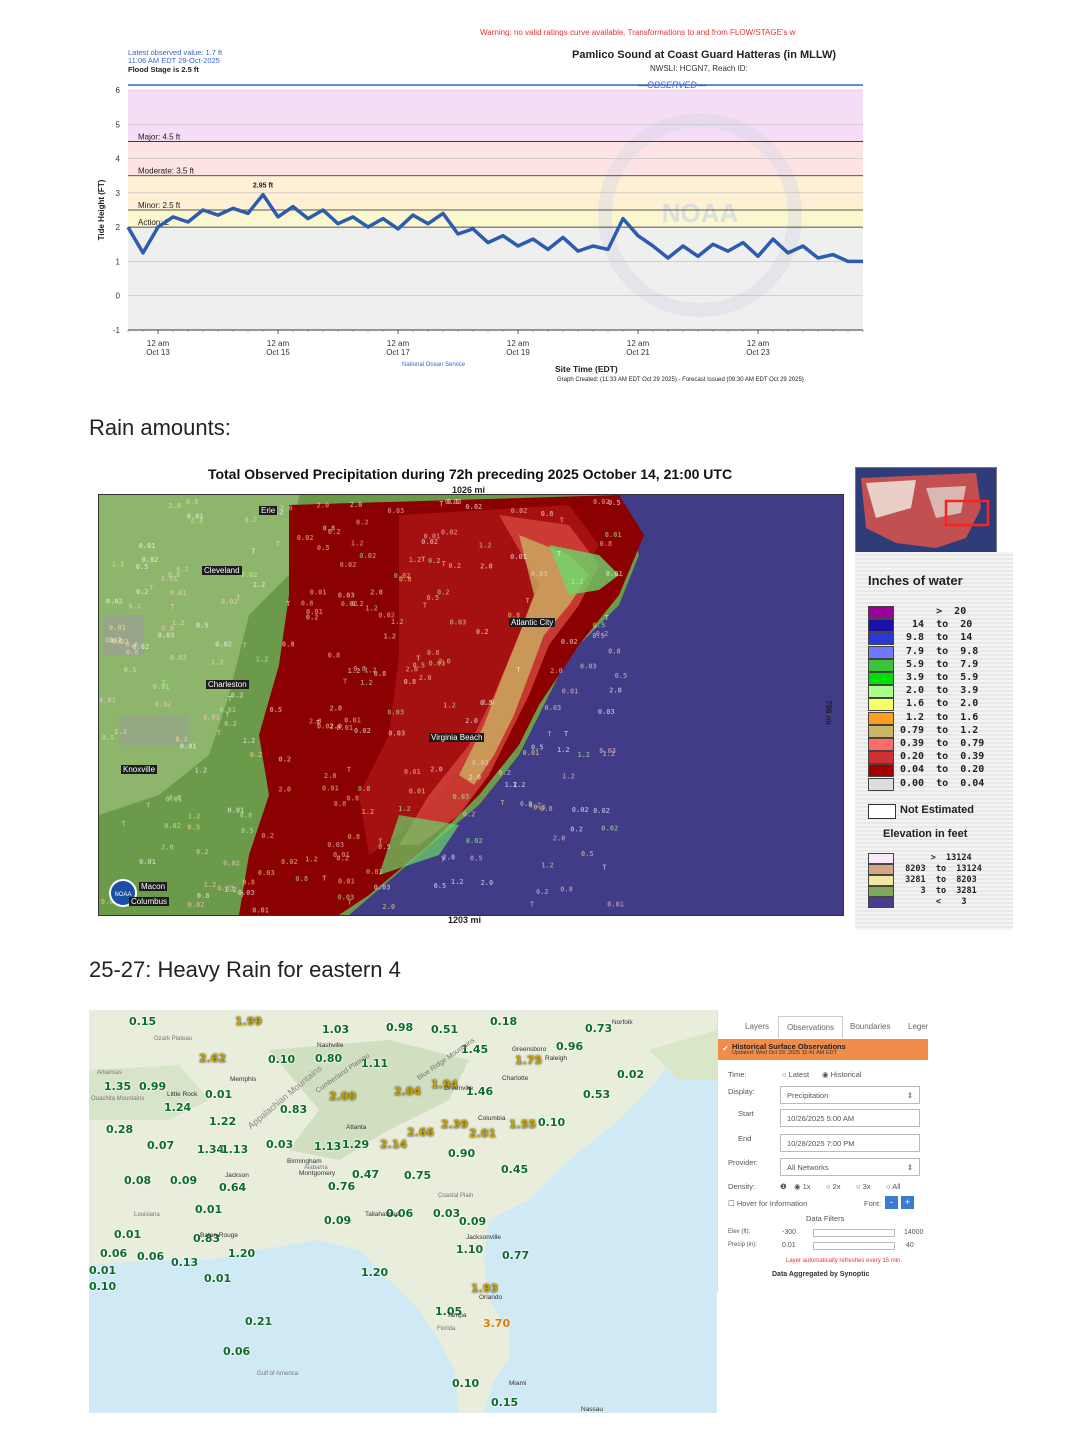 Image resolution: width=1076 pixels, height=1452 pixels. What do you see at coordinates (802, 1186) in the screenshot?
I see `density-1x-radio: ◉ 1x` at bounding box center [802, 1186].